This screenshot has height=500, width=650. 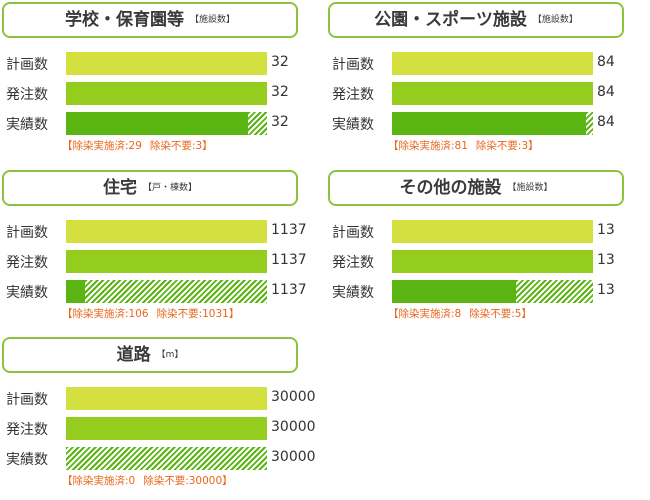 I want to click on chart-title: 公園・スポーツ施設, so click(x=450, y=20).